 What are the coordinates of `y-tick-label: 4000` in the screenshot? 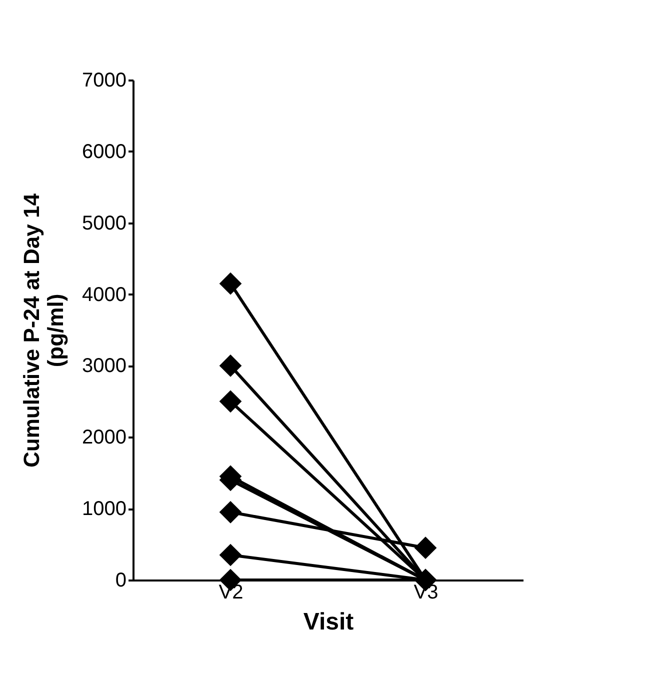 It's located at (104, 295).